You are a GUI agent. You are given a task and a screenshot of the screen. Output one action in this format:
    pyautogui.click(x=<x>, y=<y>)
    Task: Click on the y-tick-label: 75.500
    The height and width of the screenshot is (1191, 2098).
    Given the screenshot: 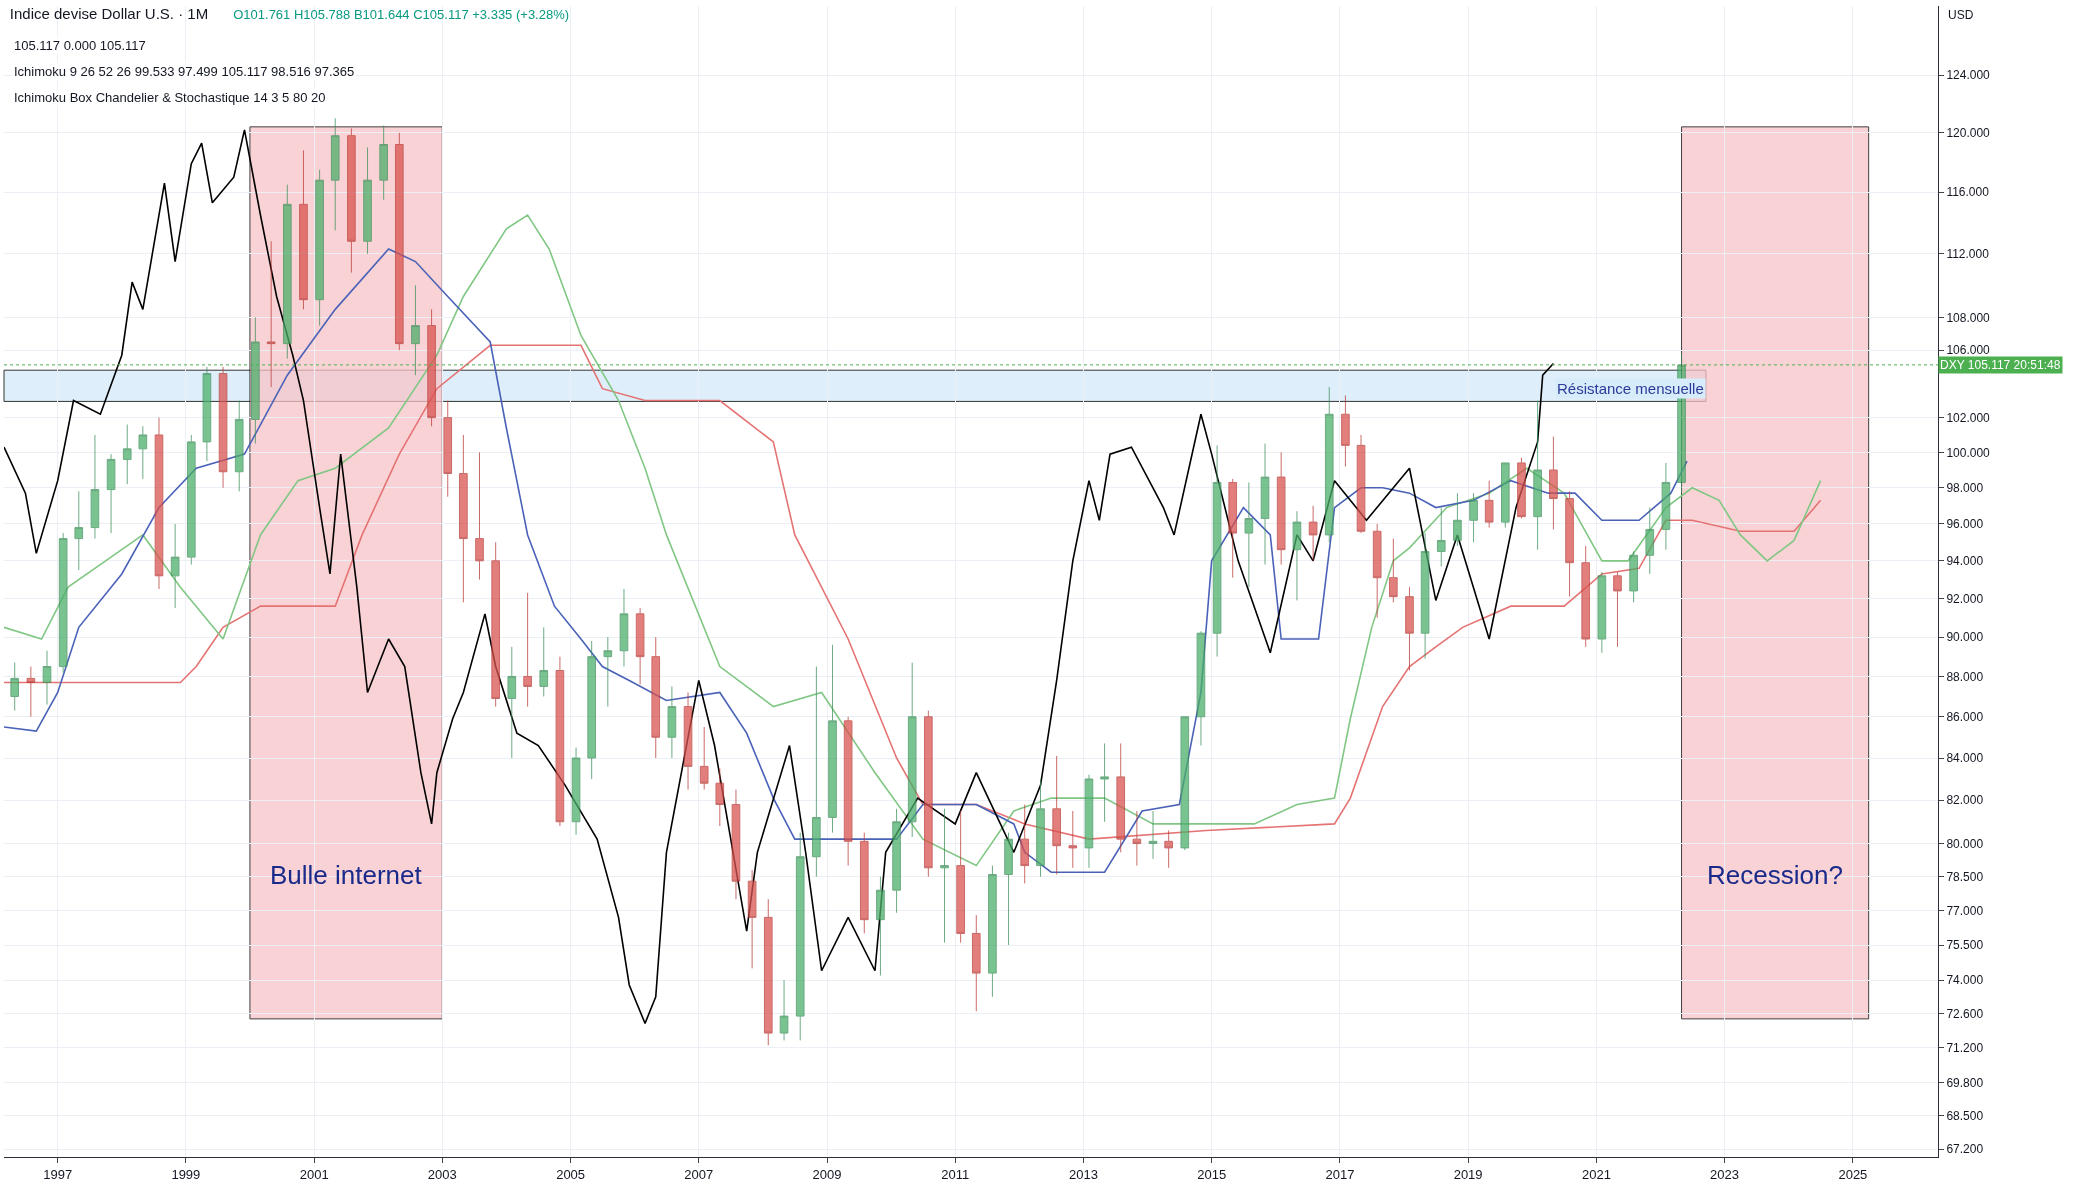 What is the action you would take?
    pyautogui.click(x=1965, y=945)
    